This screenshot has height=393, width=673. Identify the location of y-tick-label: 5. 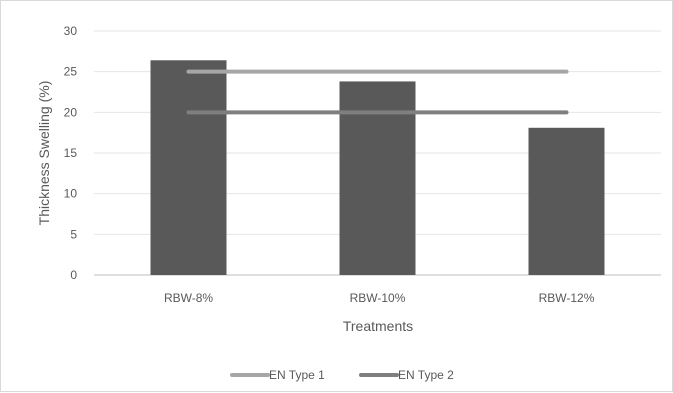
(73, 234).